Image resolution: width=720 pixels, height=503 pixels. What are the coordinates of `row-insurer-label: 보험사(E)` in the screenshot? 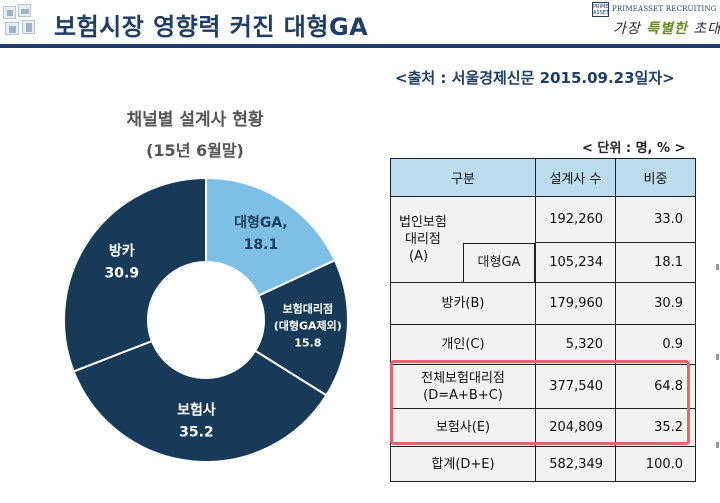 It's located at (463, 427).